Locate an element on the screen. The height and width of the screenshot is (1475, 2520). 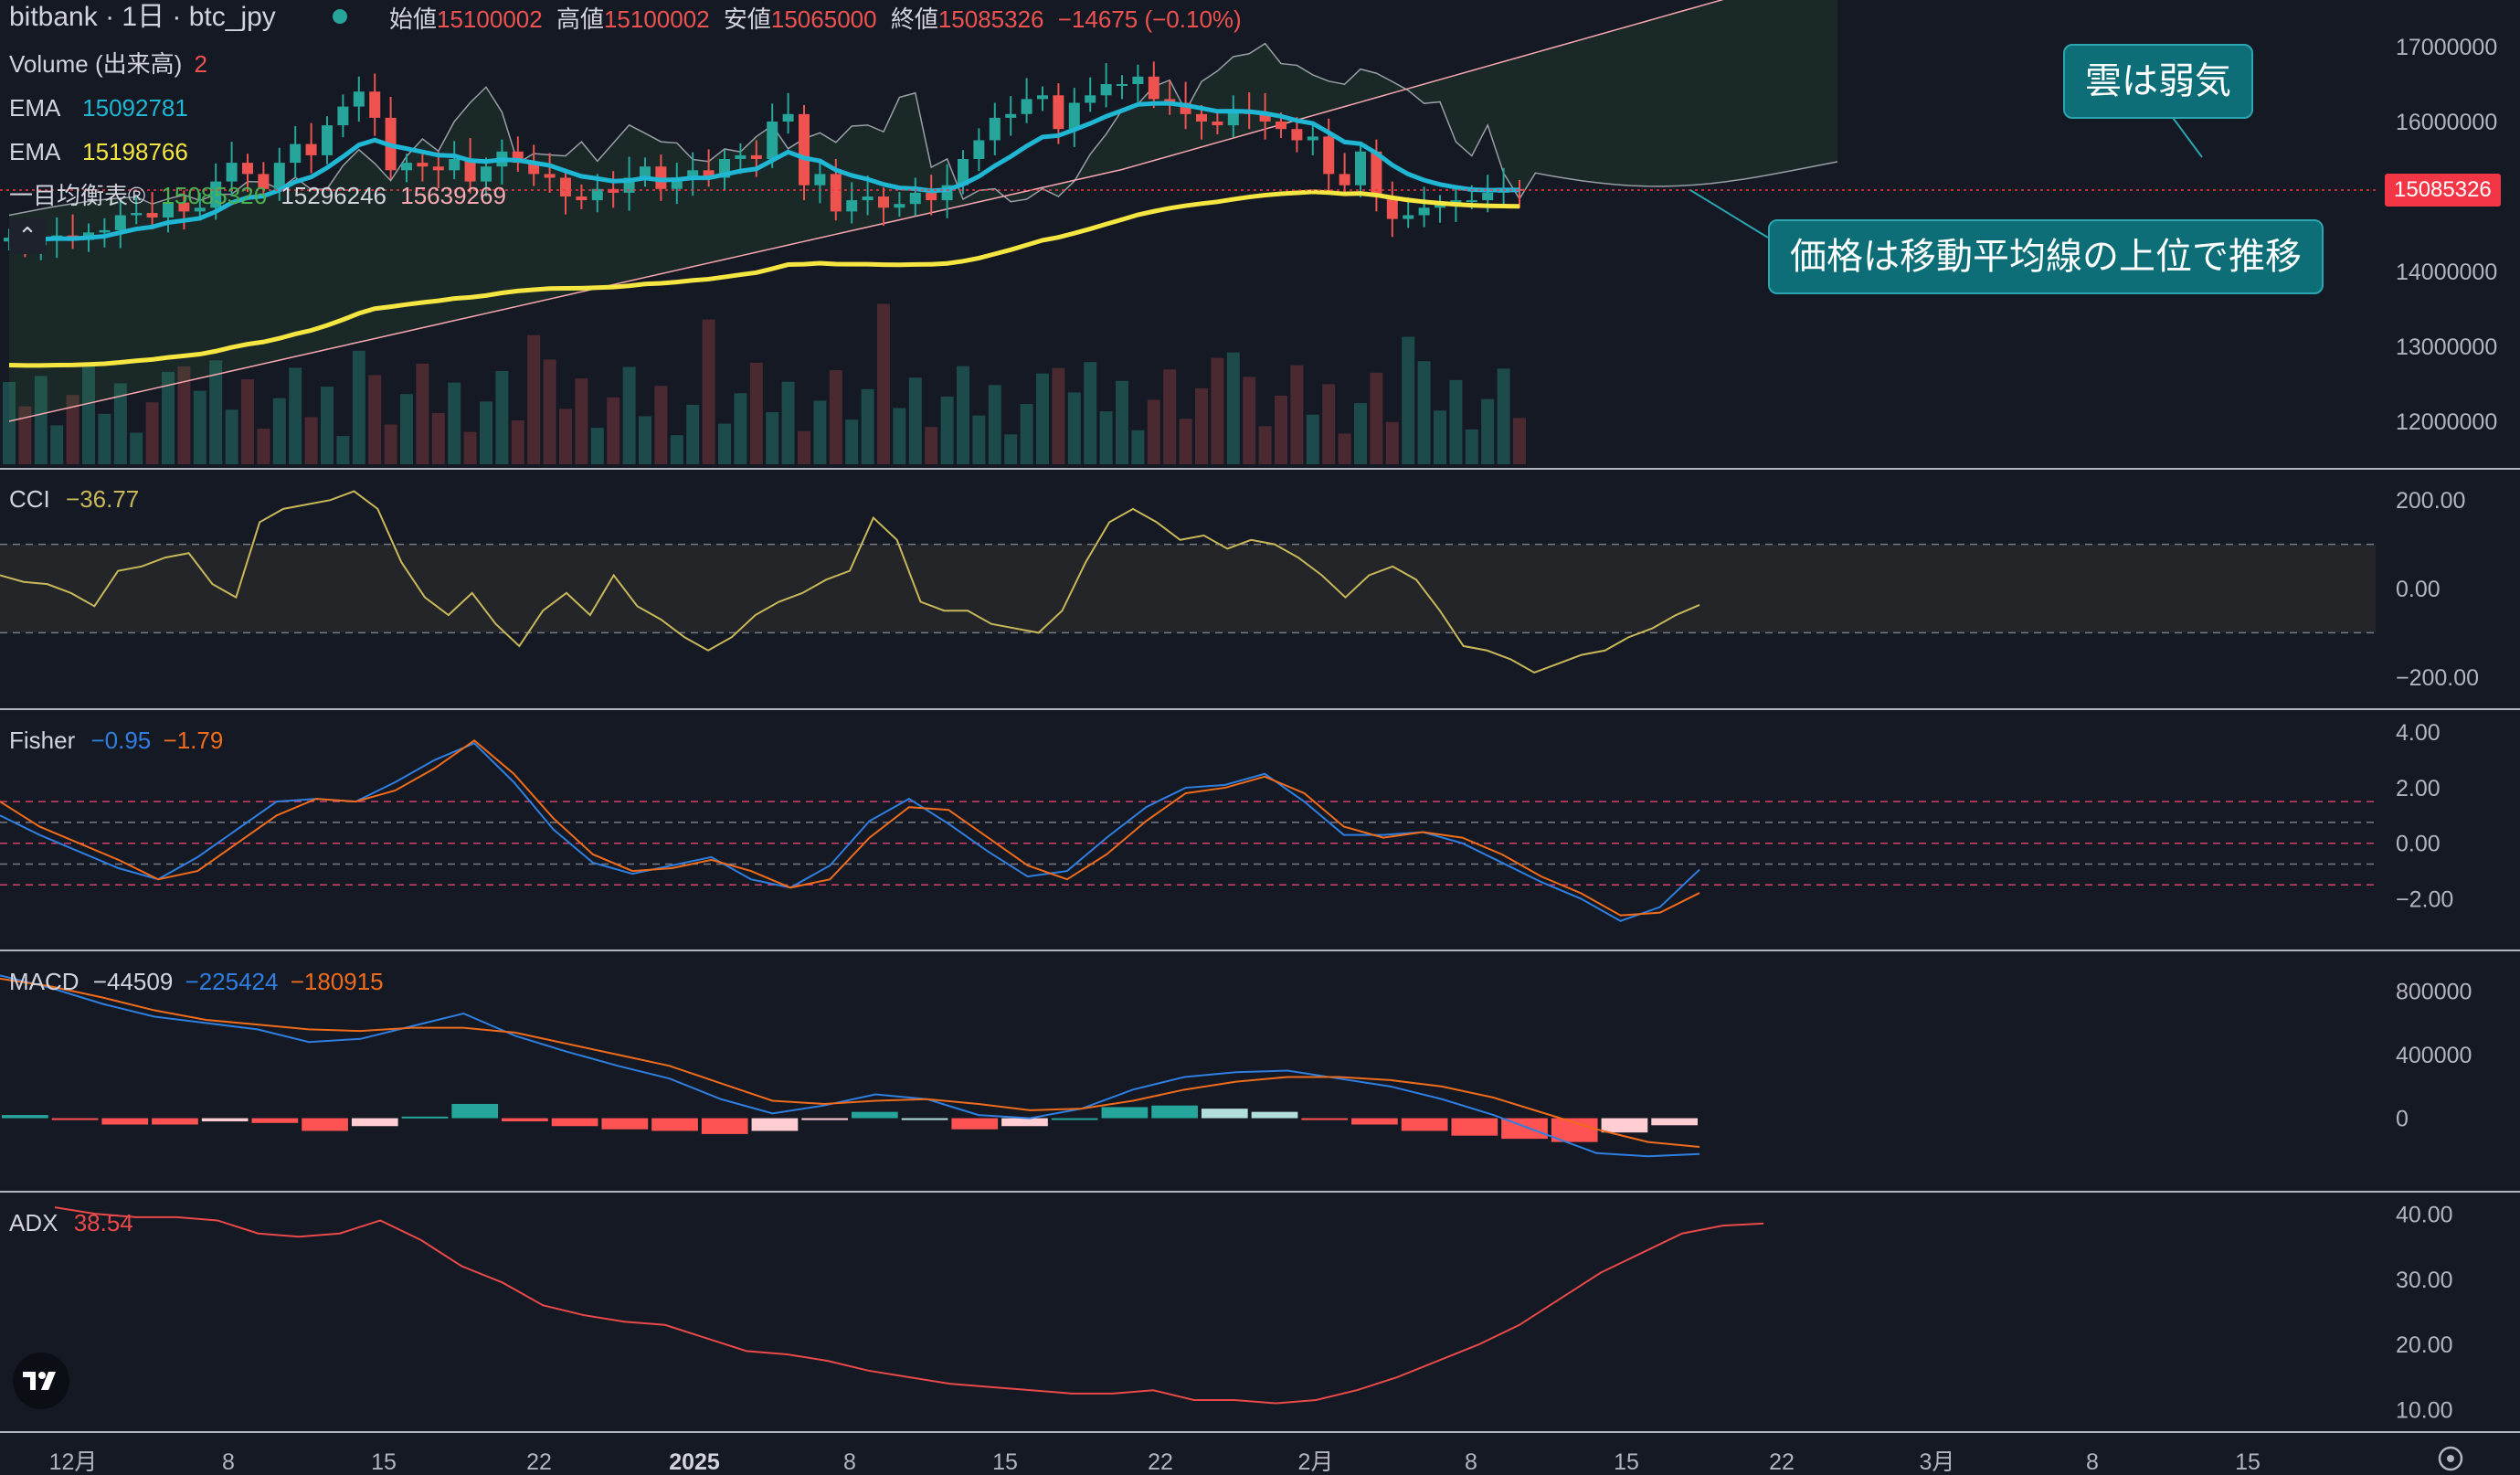
callout-cloud-bearish: 雲は弱気 is located at coordinates (2158, 82).